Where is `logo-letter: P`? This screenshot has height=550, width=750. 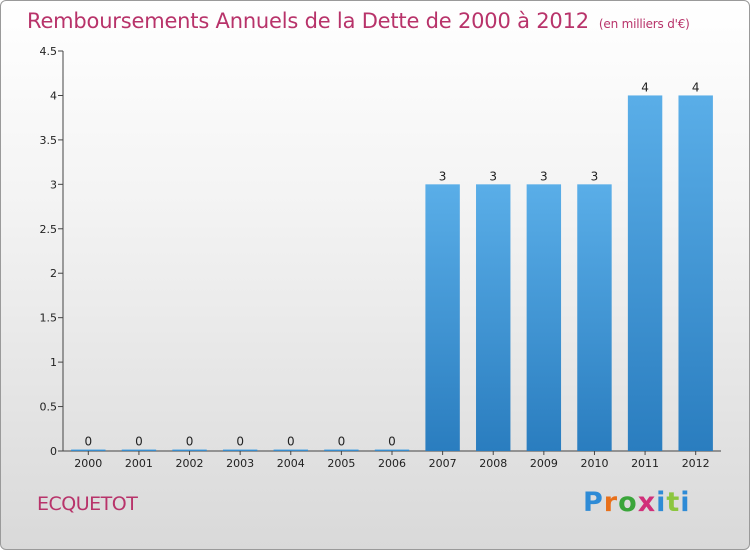
logo-letter: P is located at coordinates (593, 502).